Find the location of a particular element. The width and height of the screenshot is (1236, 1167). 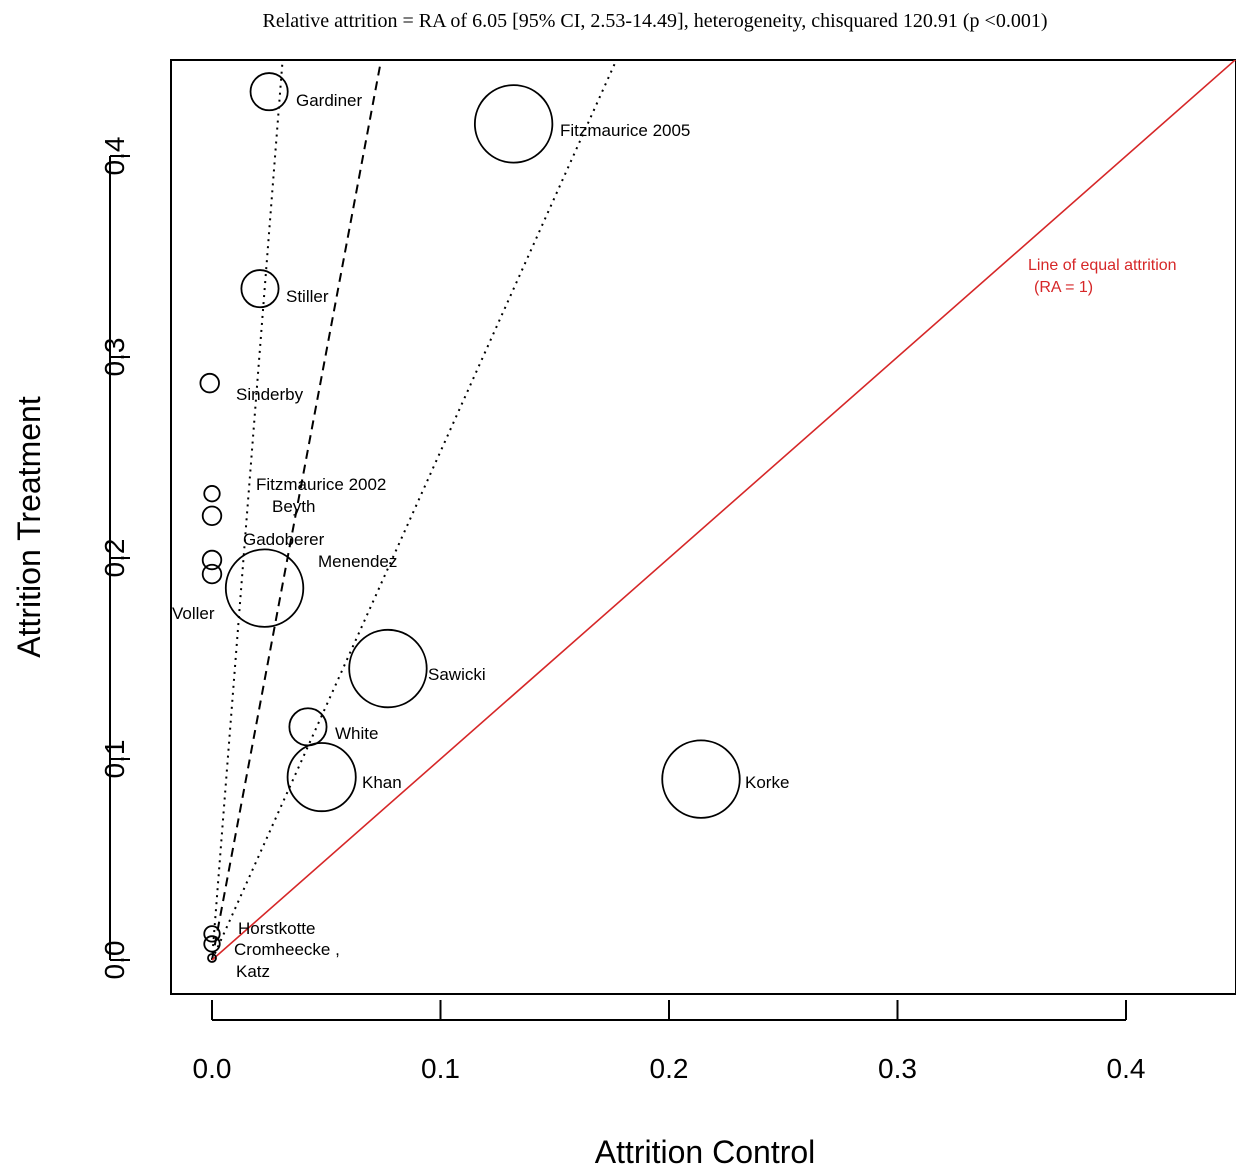

label-white: White is located at coordinates (356, 733).